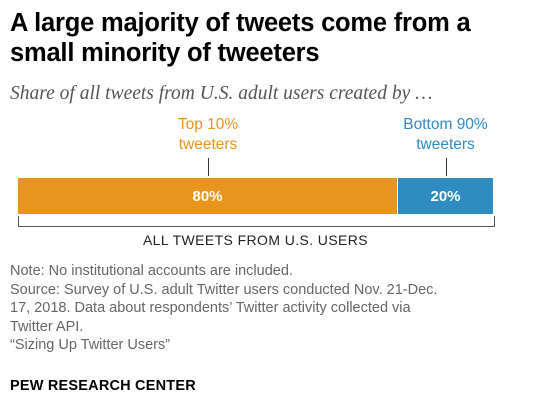 The height and width of the screenshot is (406, 537). I want to click on source-line: Twitter API., so click(47, 326).